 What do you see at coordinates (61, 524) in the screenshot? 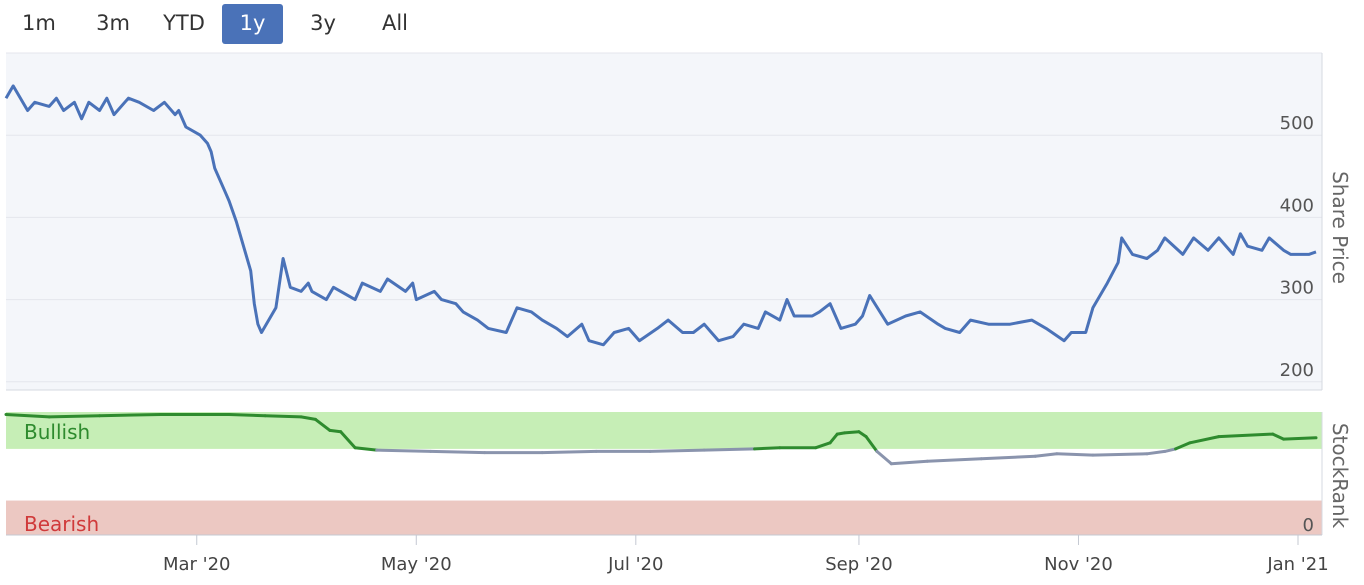
I see `bearish-band-label: Bearish` at bounding box center [61, 524].